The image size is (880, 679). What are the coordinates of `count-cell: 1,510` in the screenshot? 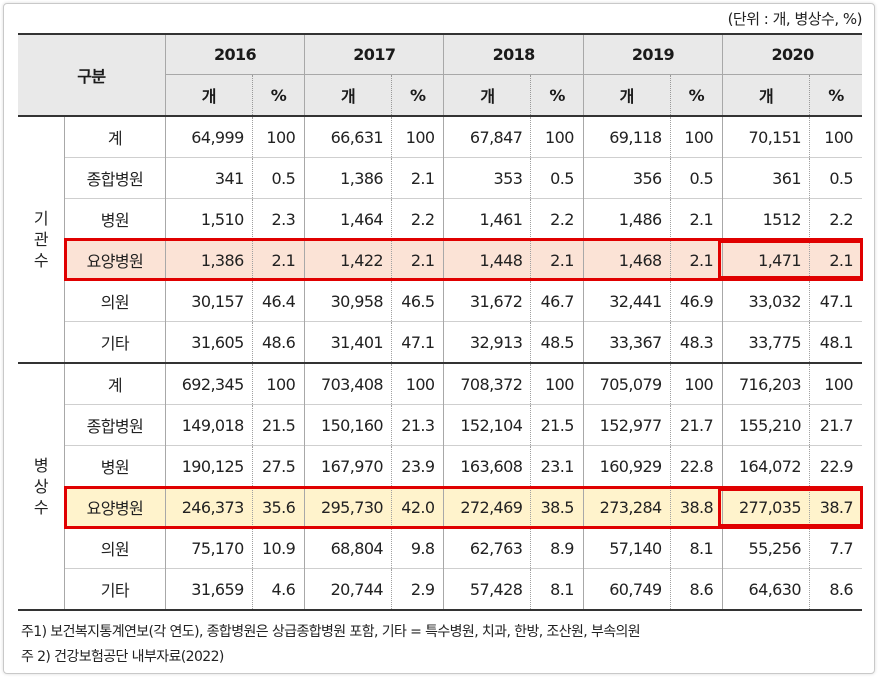 It's located at (208, 219).